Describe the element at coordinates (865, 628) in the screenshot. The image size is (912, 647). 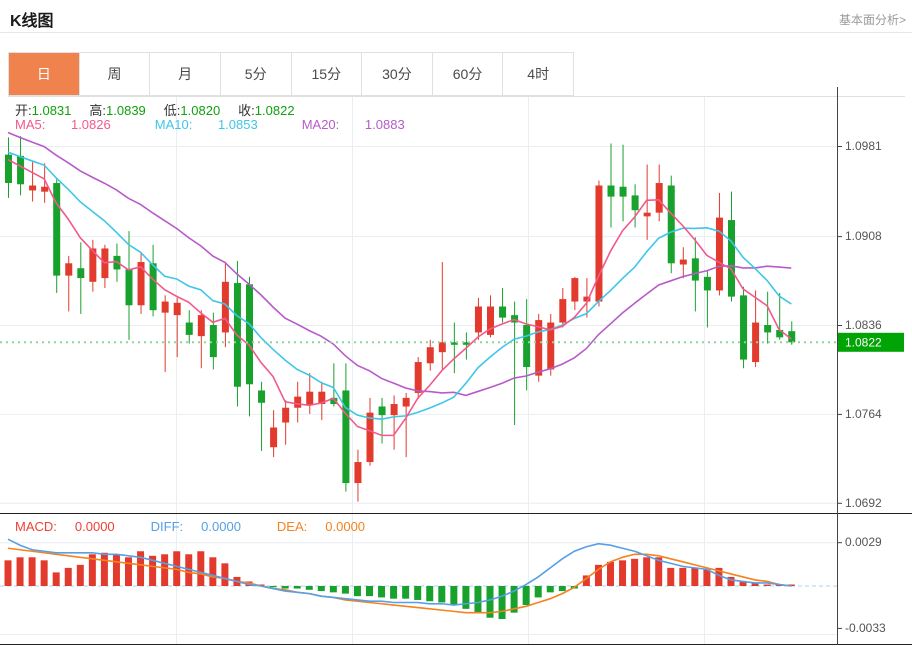
I see `svg-text: -0.0033` at that location.